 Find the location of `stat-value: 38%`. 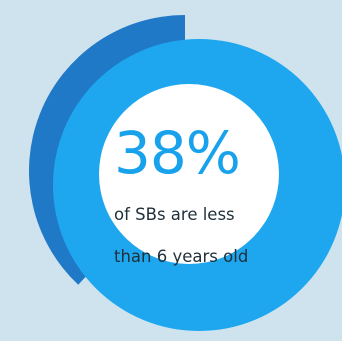

stat-value: 38% is located at coordinates (177, 153).